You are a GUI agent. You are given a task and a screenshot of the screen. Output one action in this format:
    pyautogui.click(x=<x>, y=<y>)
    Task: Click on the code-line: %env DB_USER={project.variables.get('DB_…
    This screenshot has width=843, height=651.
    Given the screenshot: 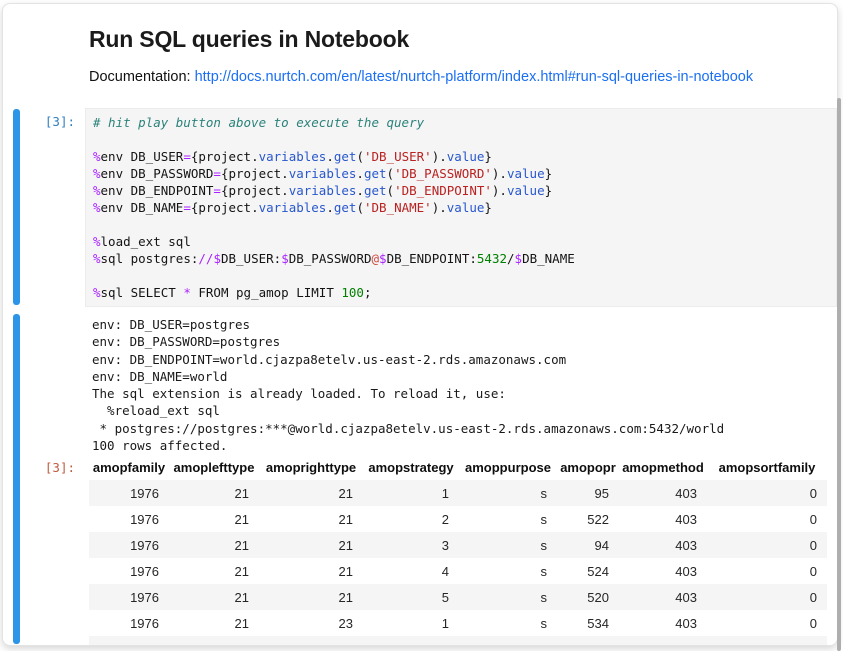 What is the action you would take?
    pyautogui.click(x=464, y=156)
    